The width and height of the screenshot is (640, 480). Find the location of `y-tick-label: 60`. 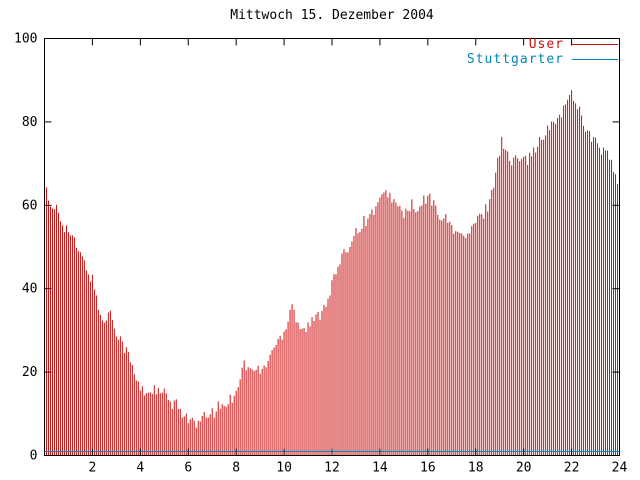

y-tick-label: 60 is located at coordinates (30, 205).